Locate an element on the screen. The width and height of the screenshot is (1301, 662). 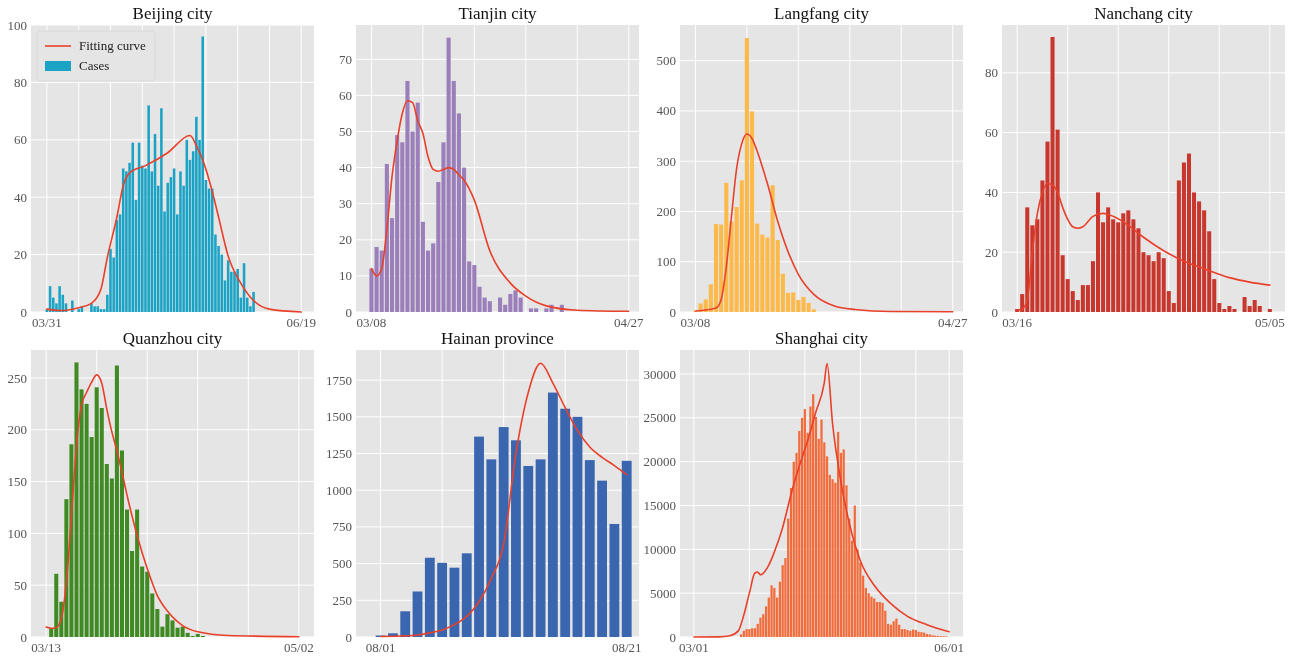
x-tick-label: 03/31 is located at coordinates (47, 322).